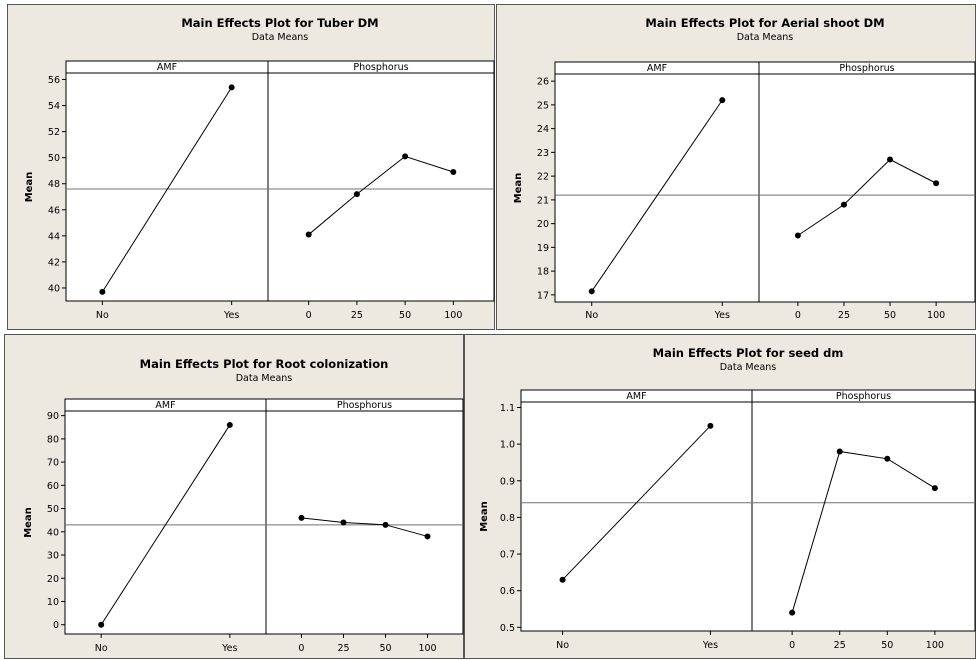 This screenshot has height=660, width=976. I want to click on y-tick-label: 46, so click(54, 210).